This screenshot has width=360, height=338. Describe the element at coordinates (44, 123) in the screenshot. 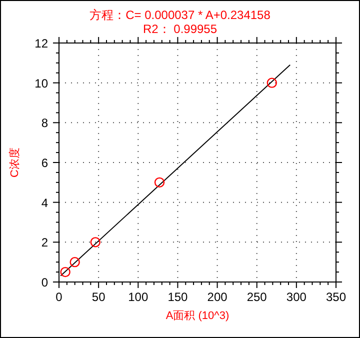

I see `y-tick-label: 8` at that location.